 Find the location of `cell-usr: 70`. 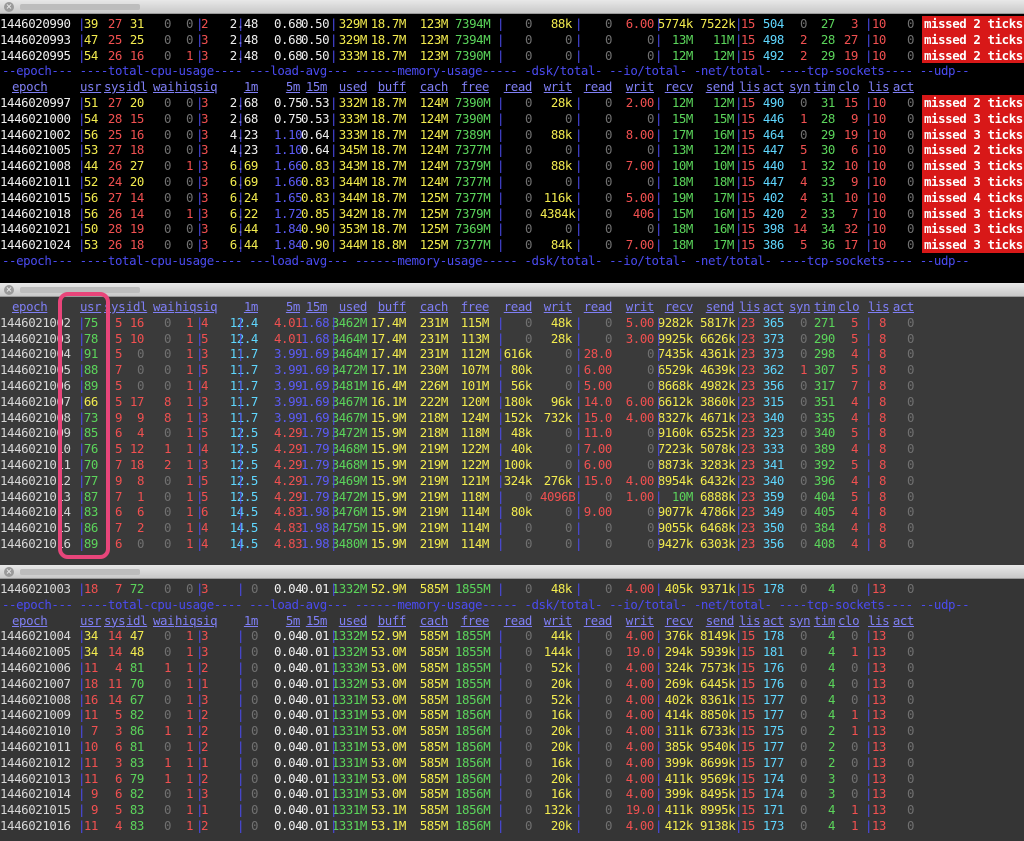

cell-usr: 70 is located at coordinates (91, 464).